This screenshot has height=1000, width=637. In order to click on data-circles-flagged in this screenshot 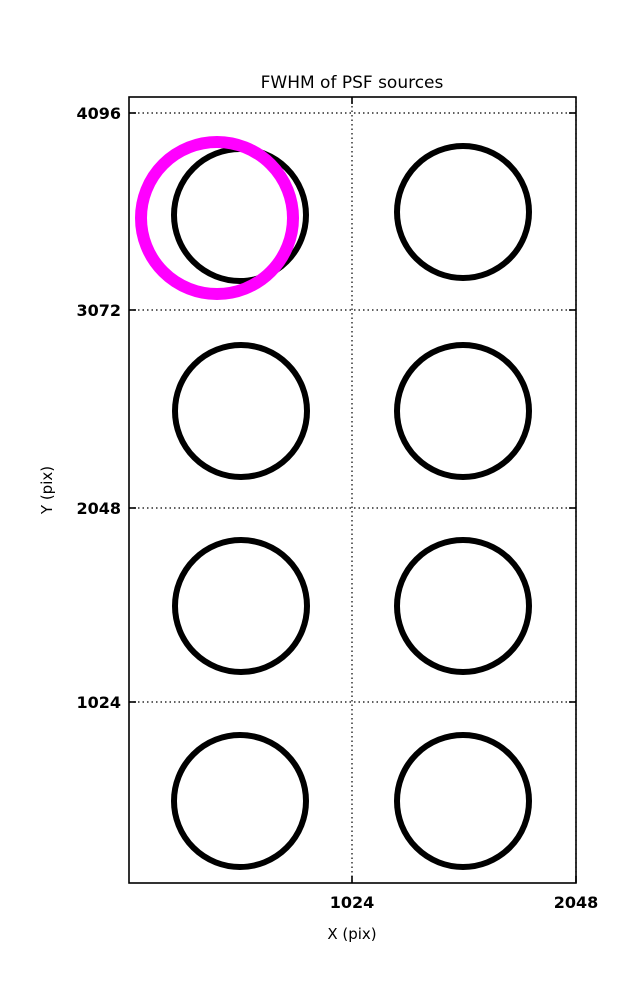, I will do `click(217, 218)`.